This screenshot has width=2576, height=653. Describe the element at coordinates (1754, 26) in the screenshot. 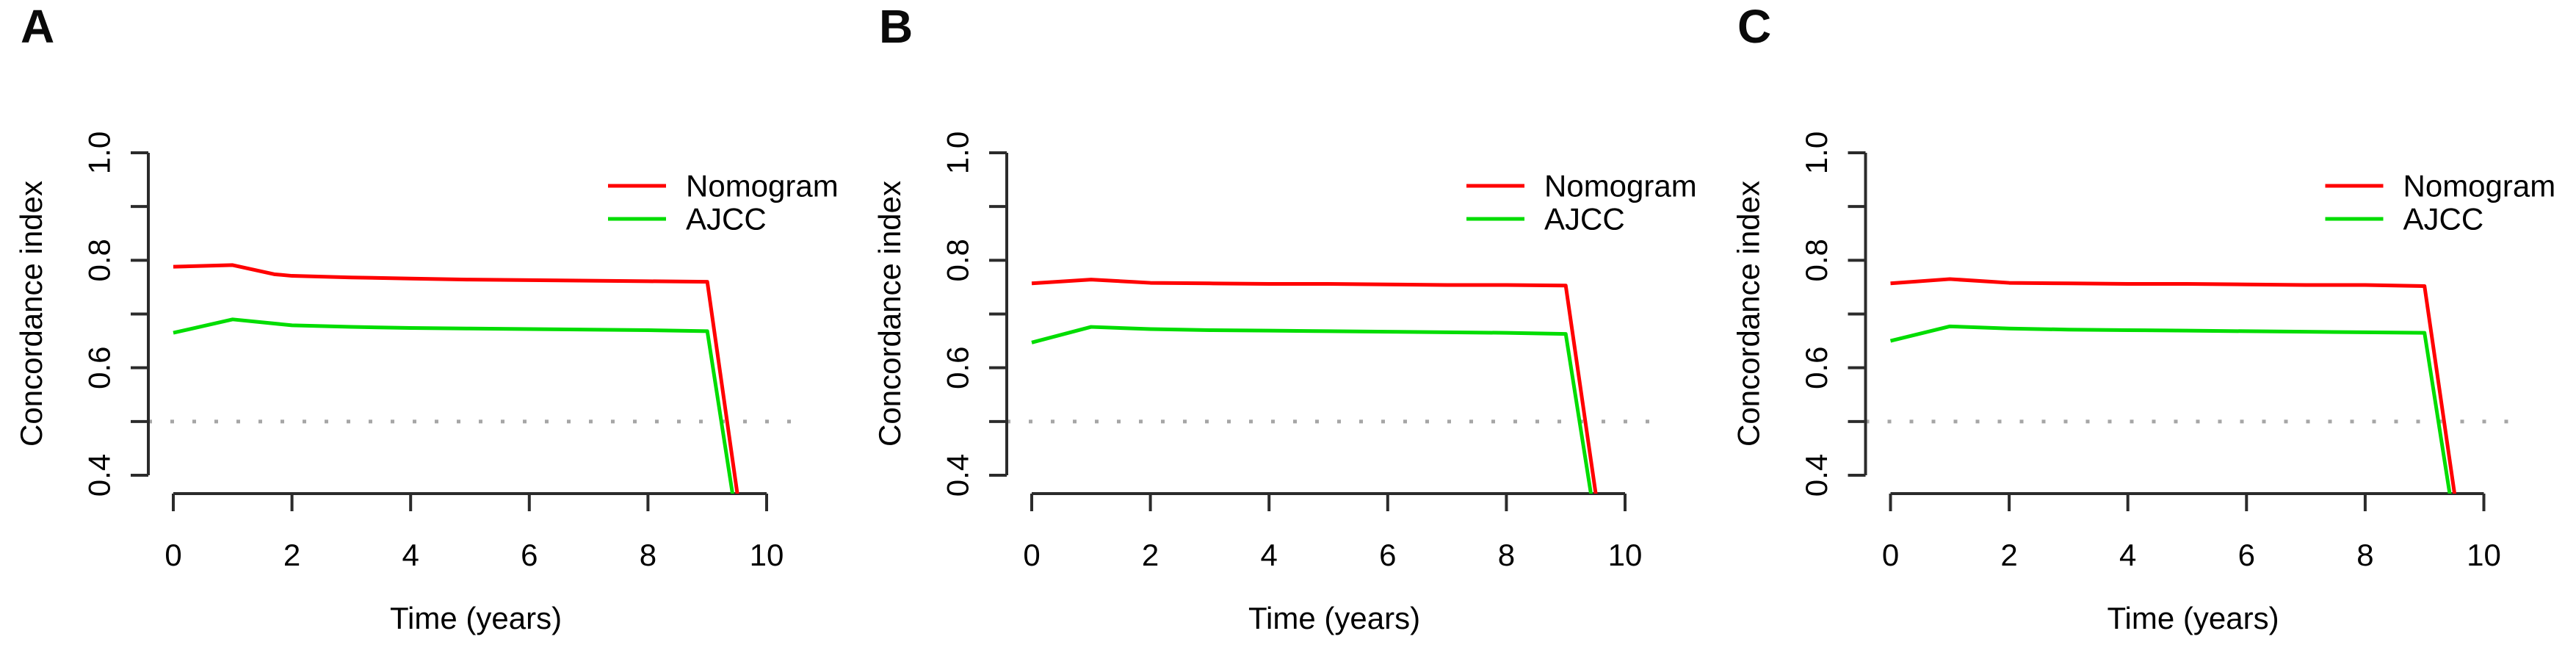

I see `panel-c-label: C` at that location.